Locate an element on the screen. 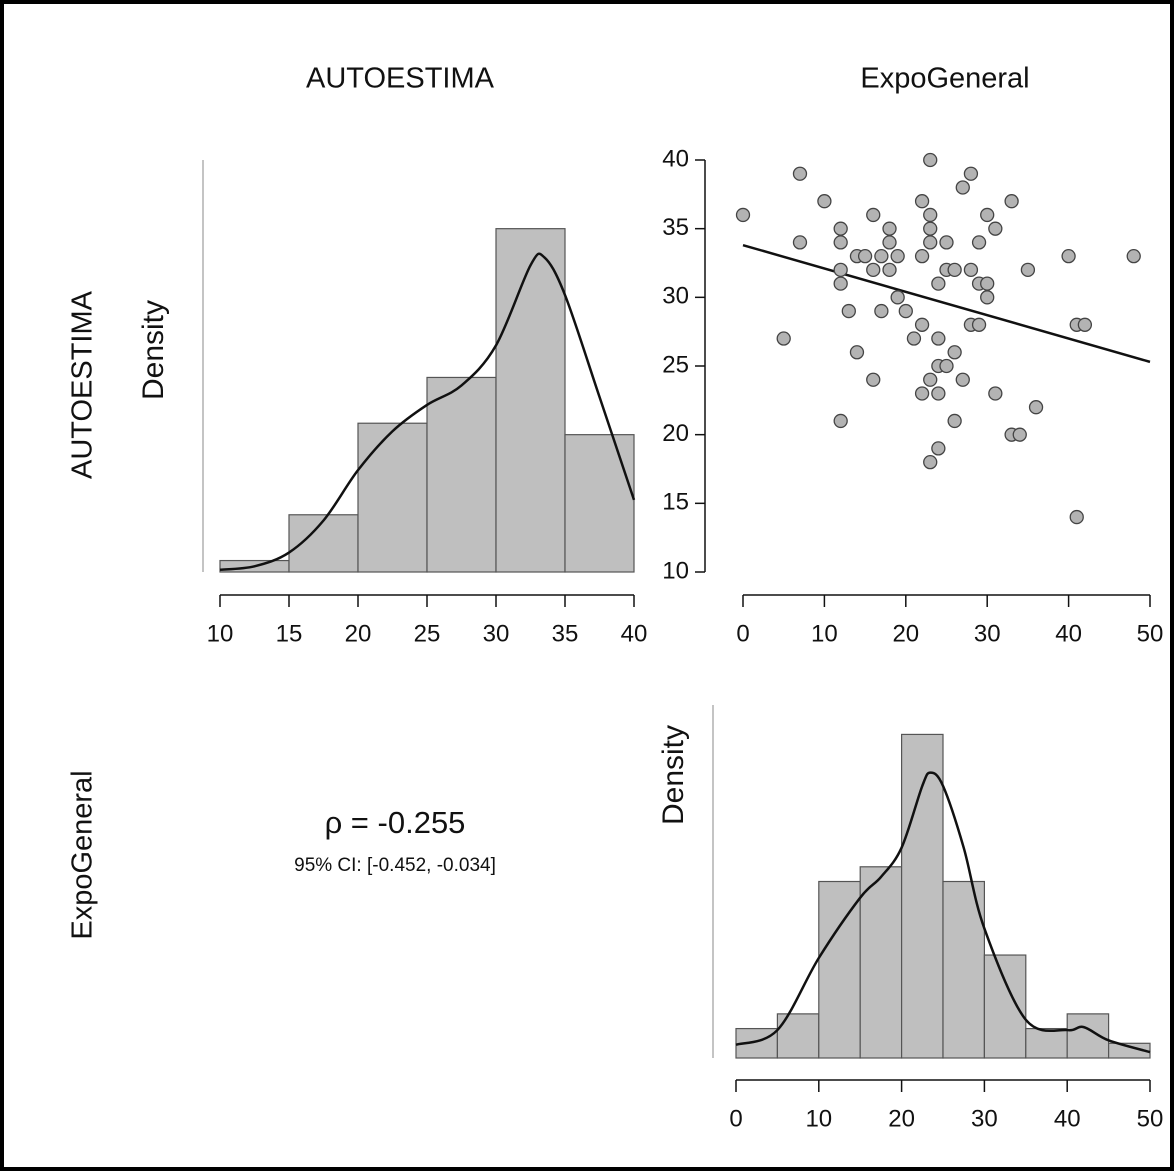 The image size is (1174, 1171). y-tick-label: 20 is located at coordinates (675, 433).